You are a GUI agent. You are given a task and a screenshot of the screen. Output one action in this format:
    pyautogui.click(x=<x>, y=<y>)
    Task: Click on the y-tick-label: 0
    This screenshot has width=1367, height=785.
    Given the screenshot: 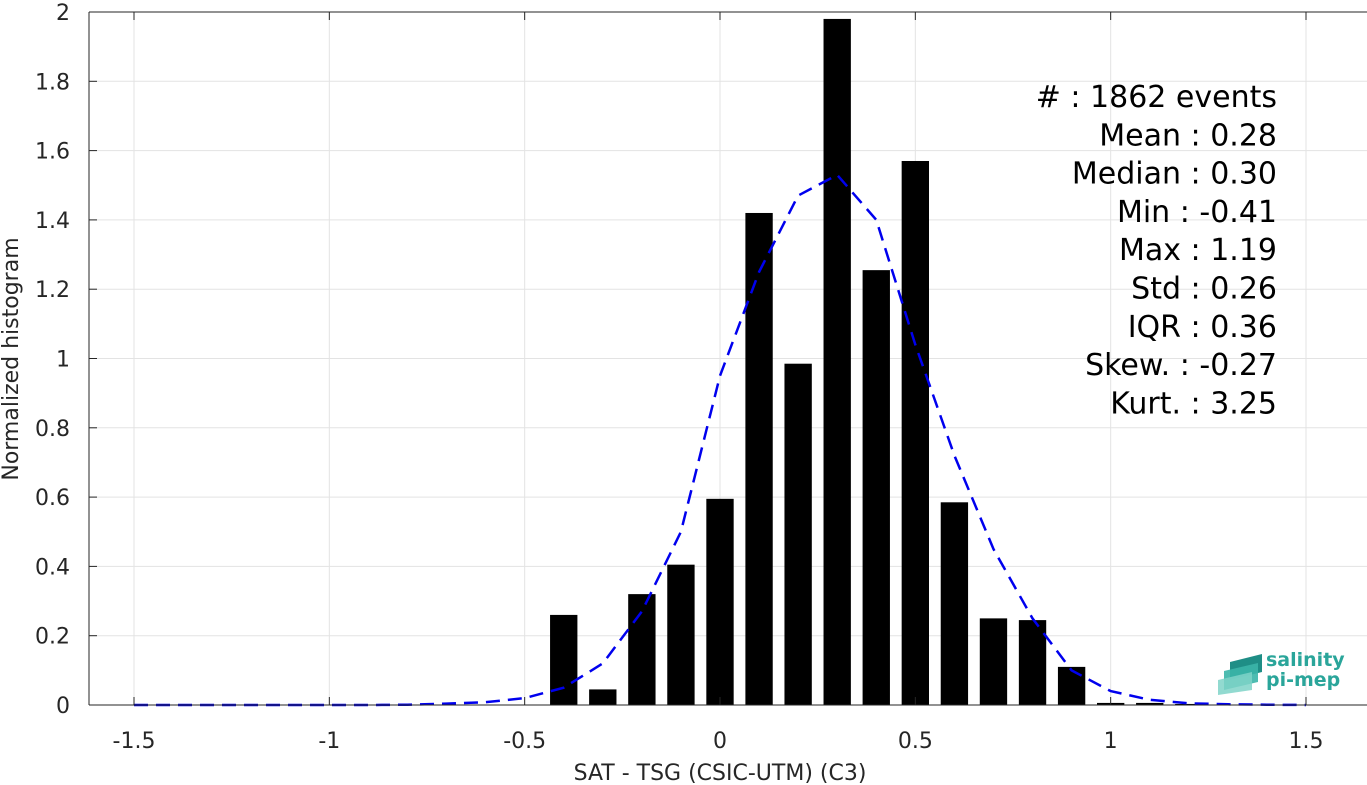 What is the action you would take?
    pyautogui.click(x=63, y=706)
    